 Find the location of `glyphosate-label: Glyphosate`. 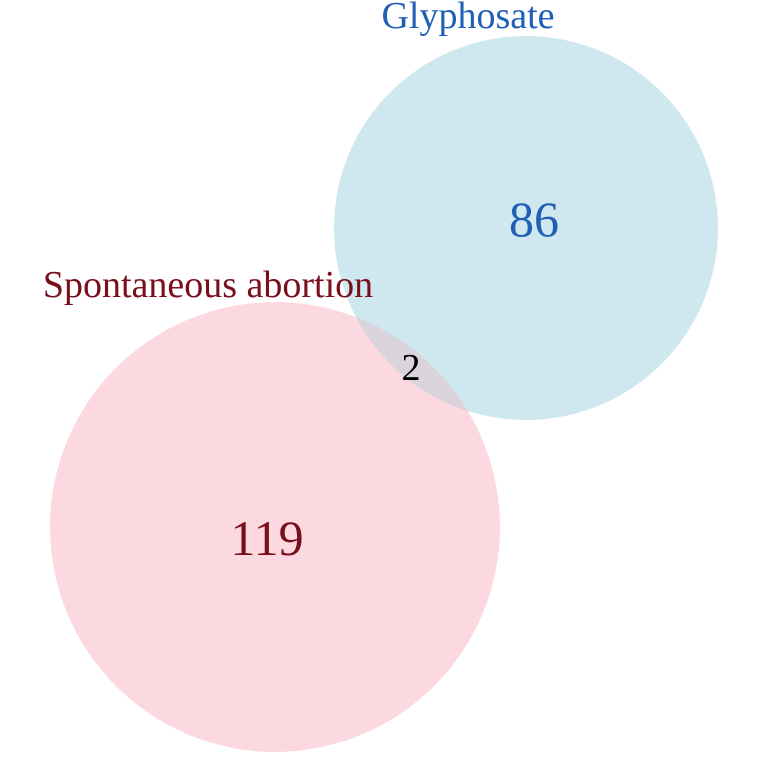

glyphosate-label: Glyphosate is located at coordinates (467, 18).